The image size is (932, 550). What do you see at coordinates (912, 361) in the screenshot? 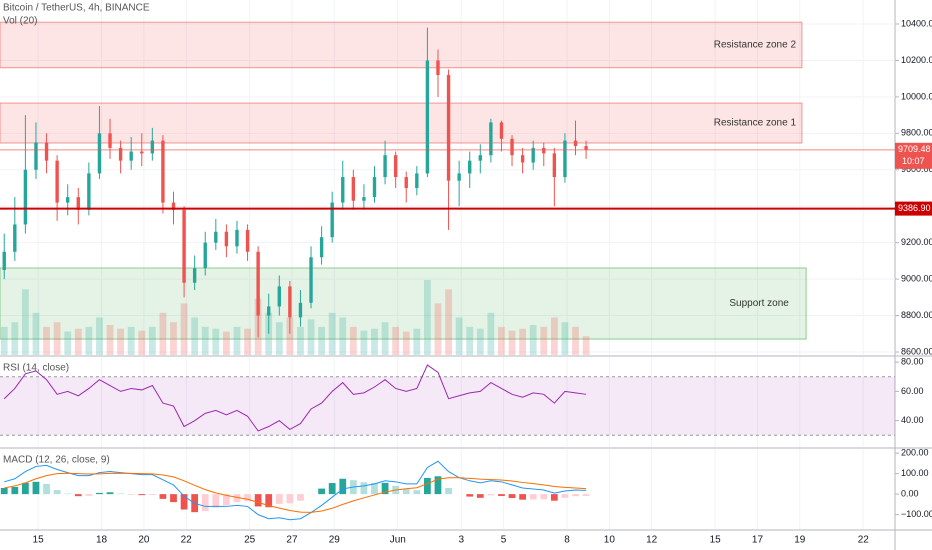
I see `y-tick-label: 80.00` at bounding box center [912, 361].